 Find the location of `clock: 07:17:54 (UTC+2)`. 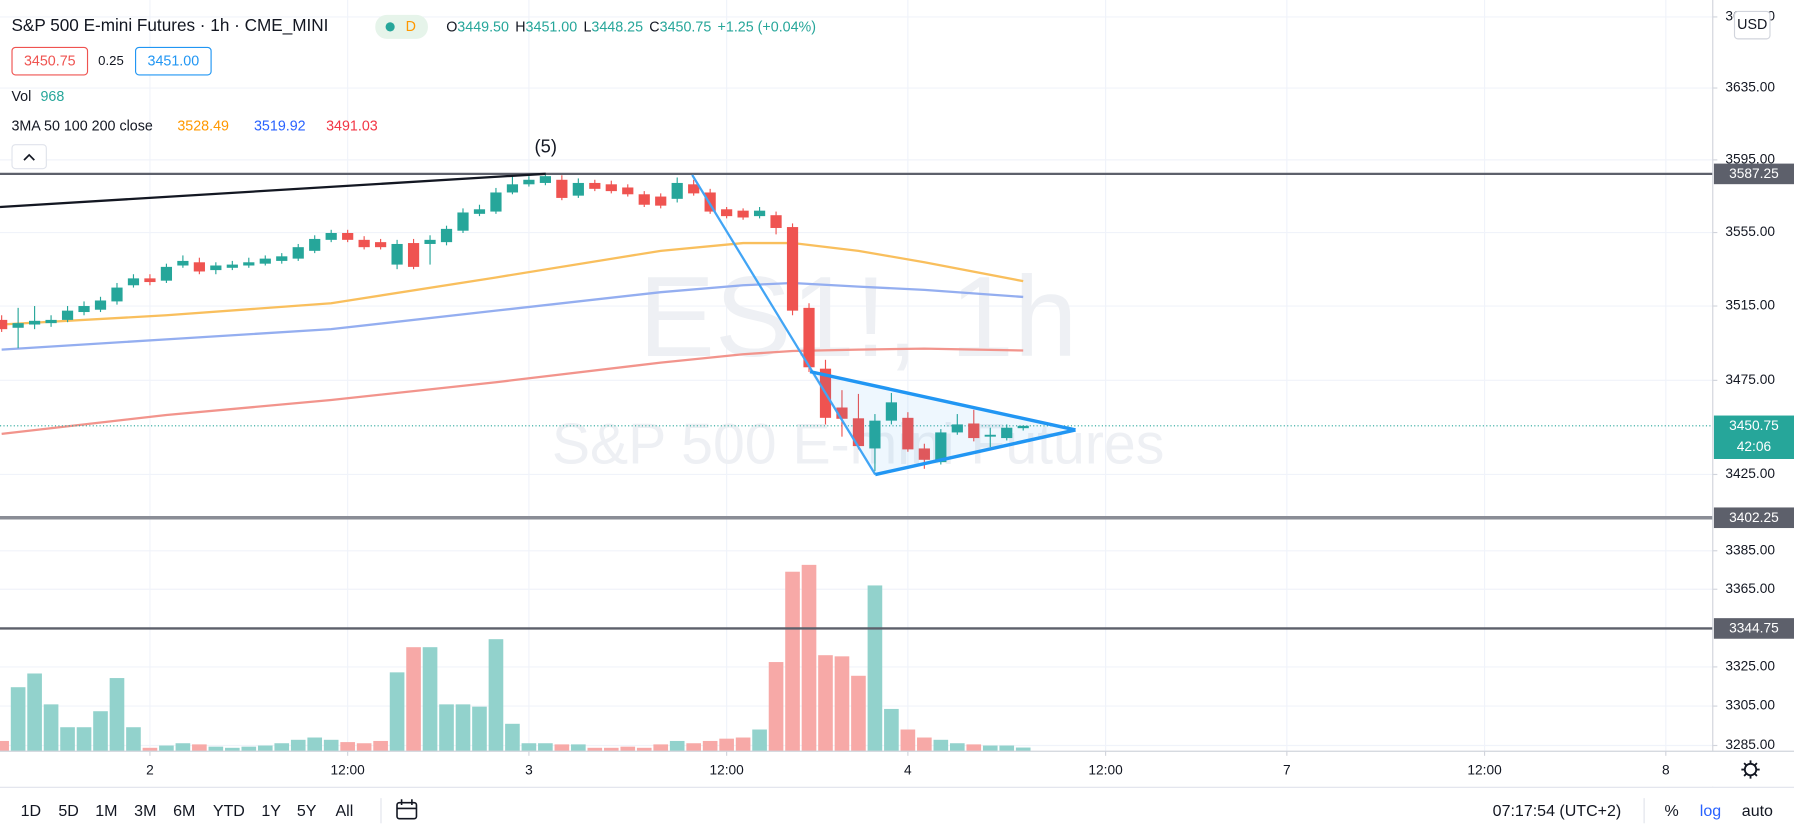

clock: 07:17:54 (UTC+2) is located at coordinates (1557, 811).